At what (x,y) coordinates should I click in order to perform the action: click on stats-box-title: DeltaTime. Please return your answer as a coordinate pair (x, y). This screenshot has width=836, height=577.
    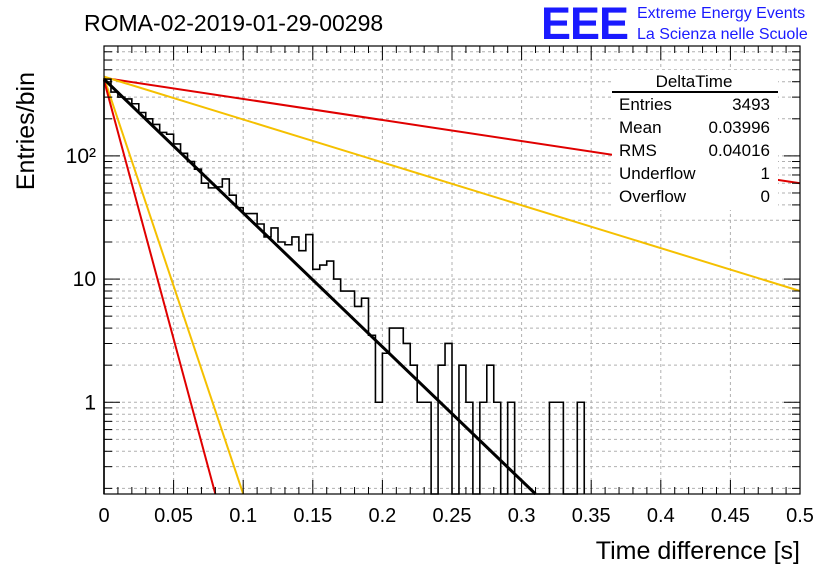
    Looking at the image, I should click on (694, 81).